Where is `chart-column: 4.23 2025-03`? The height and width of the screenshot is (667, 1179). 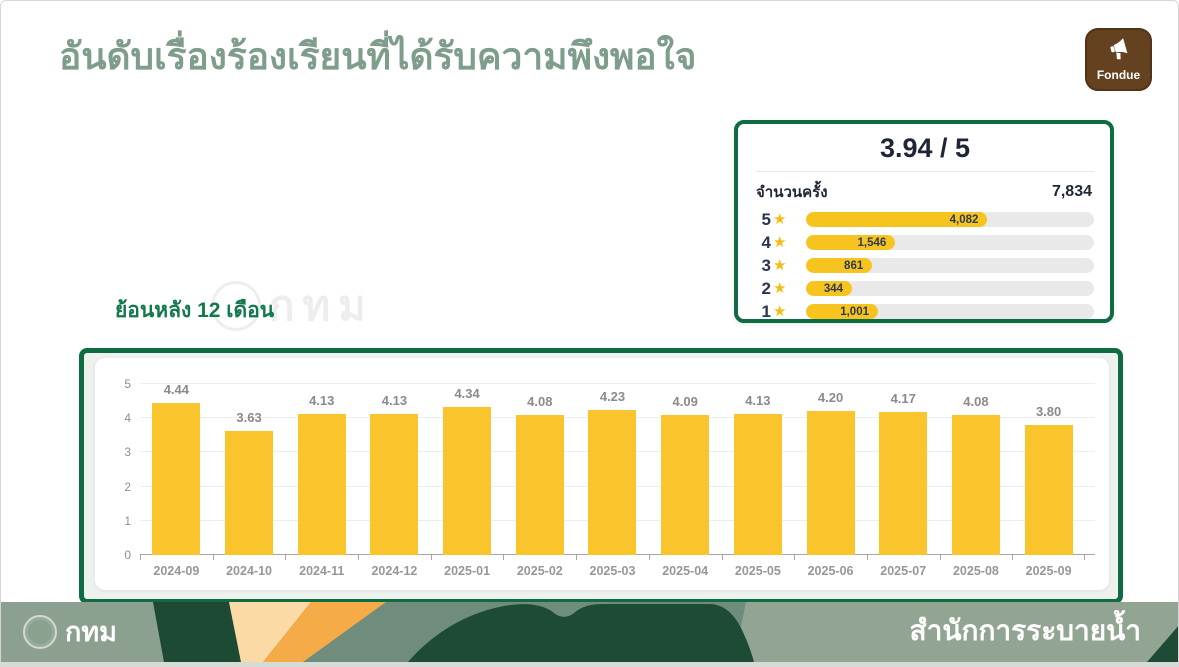 chart-column: 4.23 2025-03 is located at coordinates (612, 481).